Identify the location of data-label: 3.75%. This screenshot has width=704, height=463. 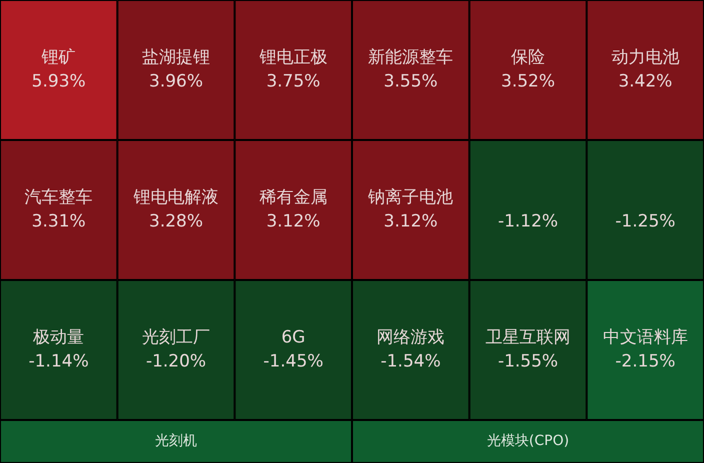
(293, 81).